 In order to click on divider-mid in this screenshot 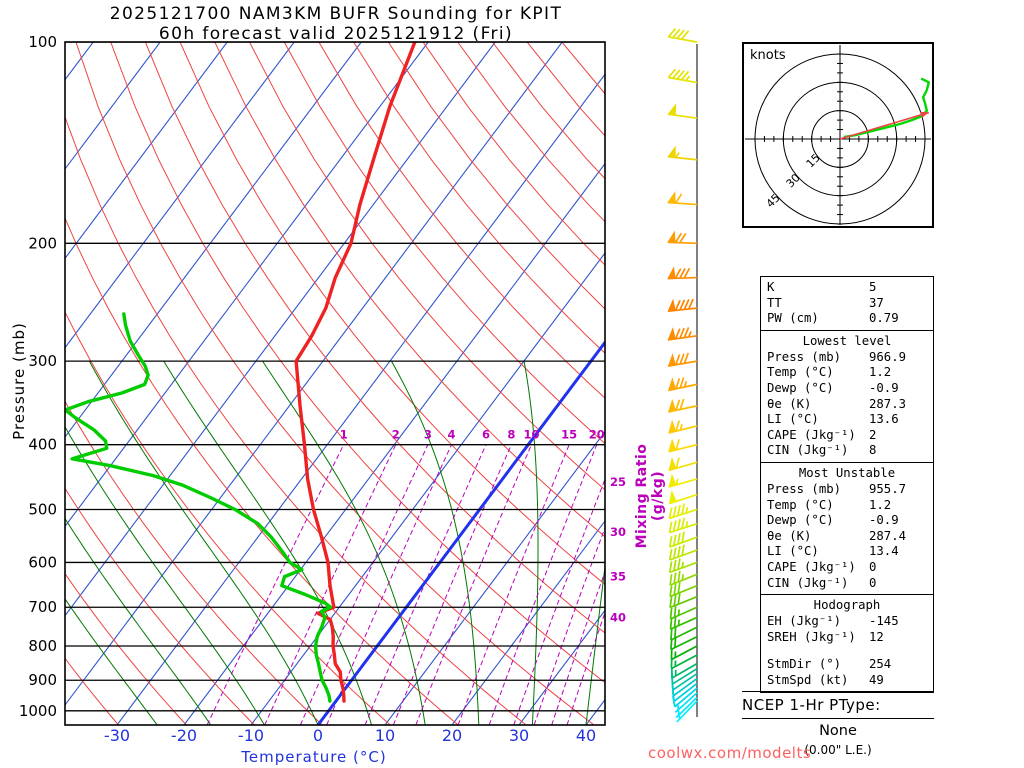, I will do `click(838, 718)`.